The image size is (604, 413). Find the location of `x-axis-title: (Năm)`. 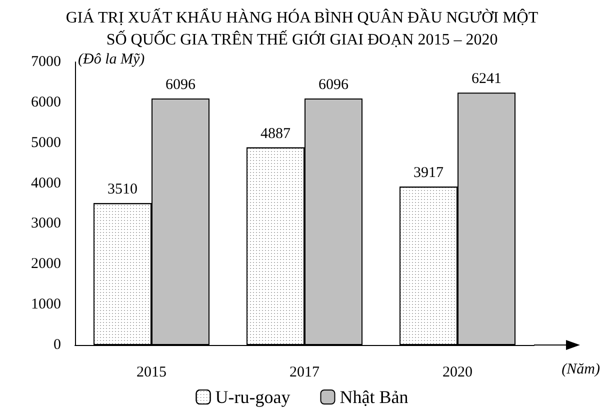

x-axis-title: (Năm) is located at coordinates (581, 370).